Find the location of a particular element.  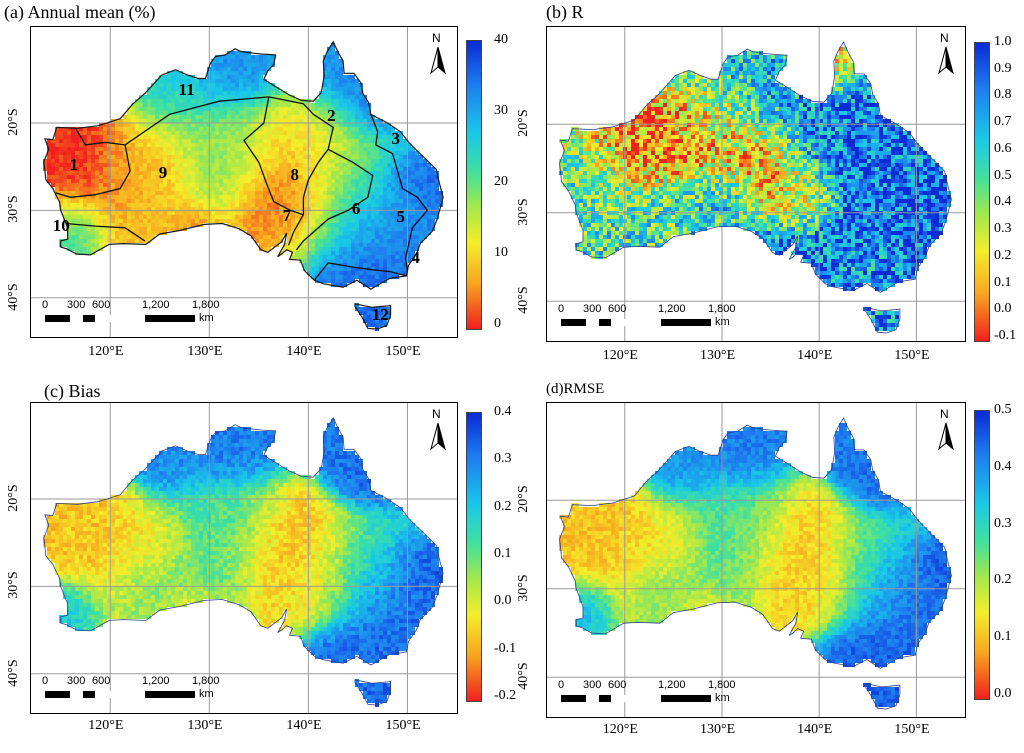

panel-a-colorbar is located at coordinates (474, 185).